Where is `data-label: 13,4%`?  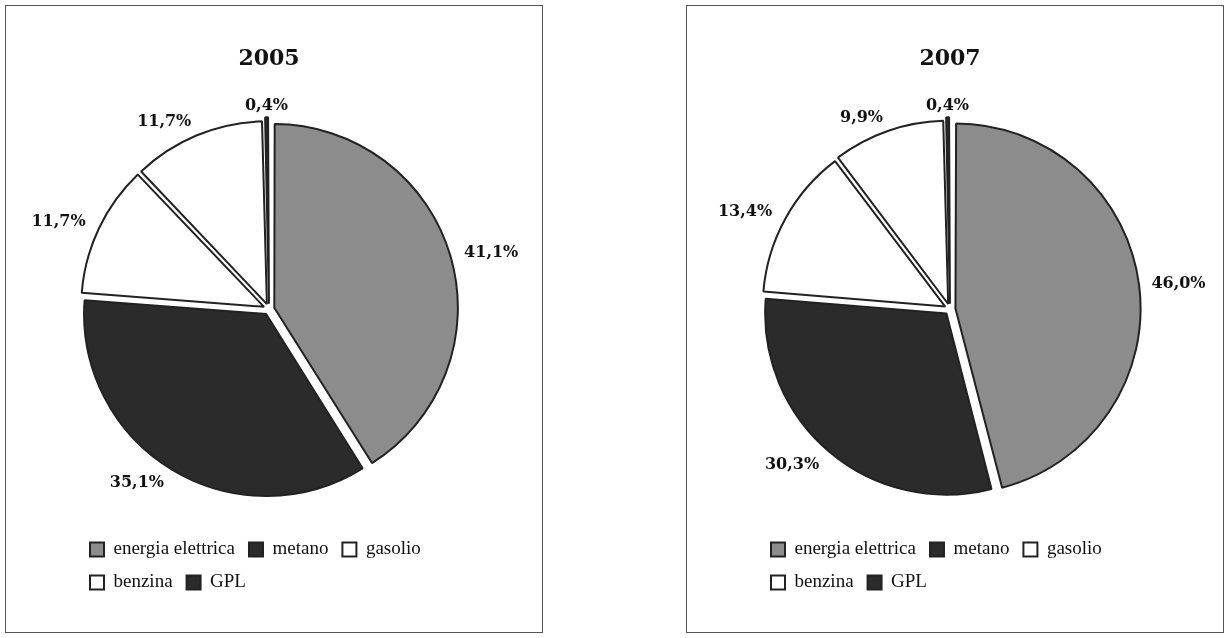 data-label: 13,4% is located at coordinates (745, 210).